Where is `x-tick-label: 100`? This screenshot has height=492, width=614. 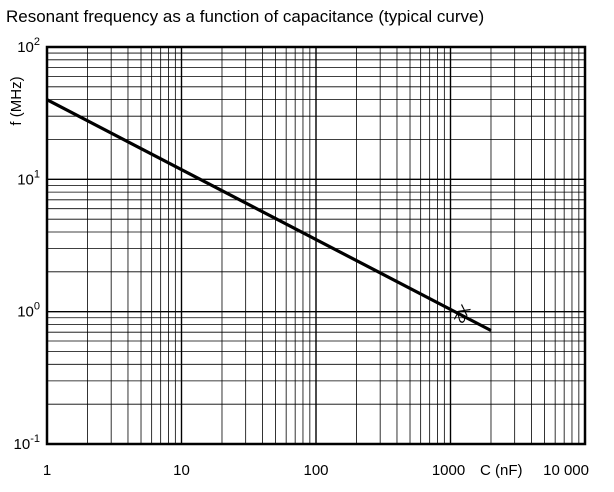 x-tick-label: 100 is located at coordinates (315, 470).